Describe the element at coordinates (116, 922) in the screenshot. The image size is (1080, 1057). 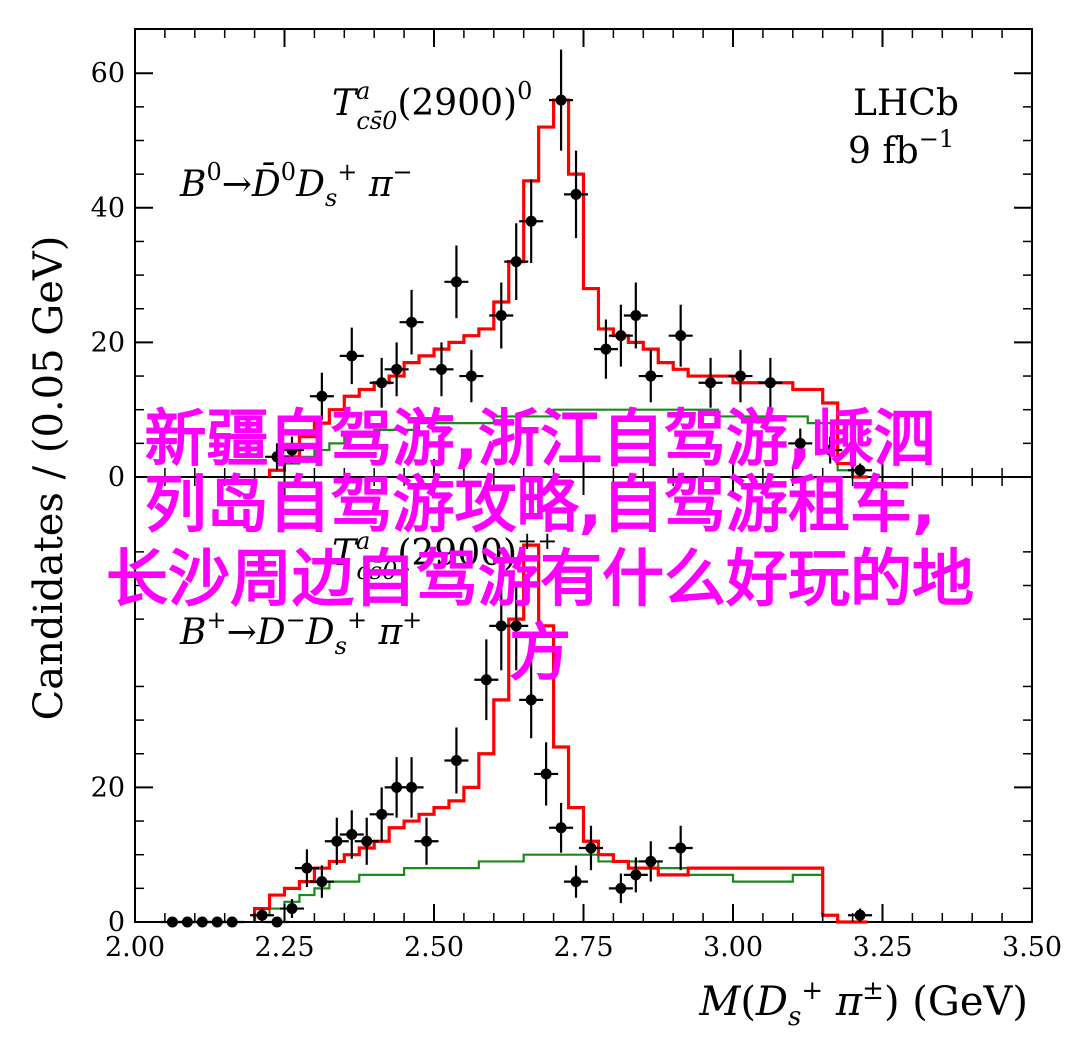
I see `bottom-y-tick-label: 0` at that location.